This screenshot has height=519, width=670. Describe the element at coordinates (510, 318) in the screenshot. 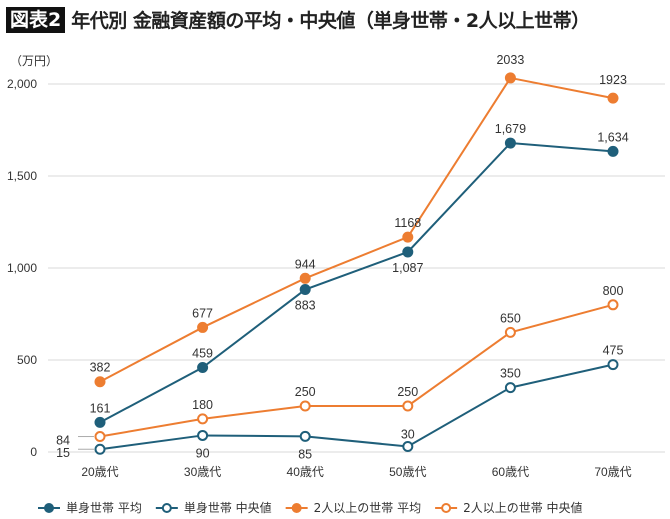

I see `data-label: 650` at that location.